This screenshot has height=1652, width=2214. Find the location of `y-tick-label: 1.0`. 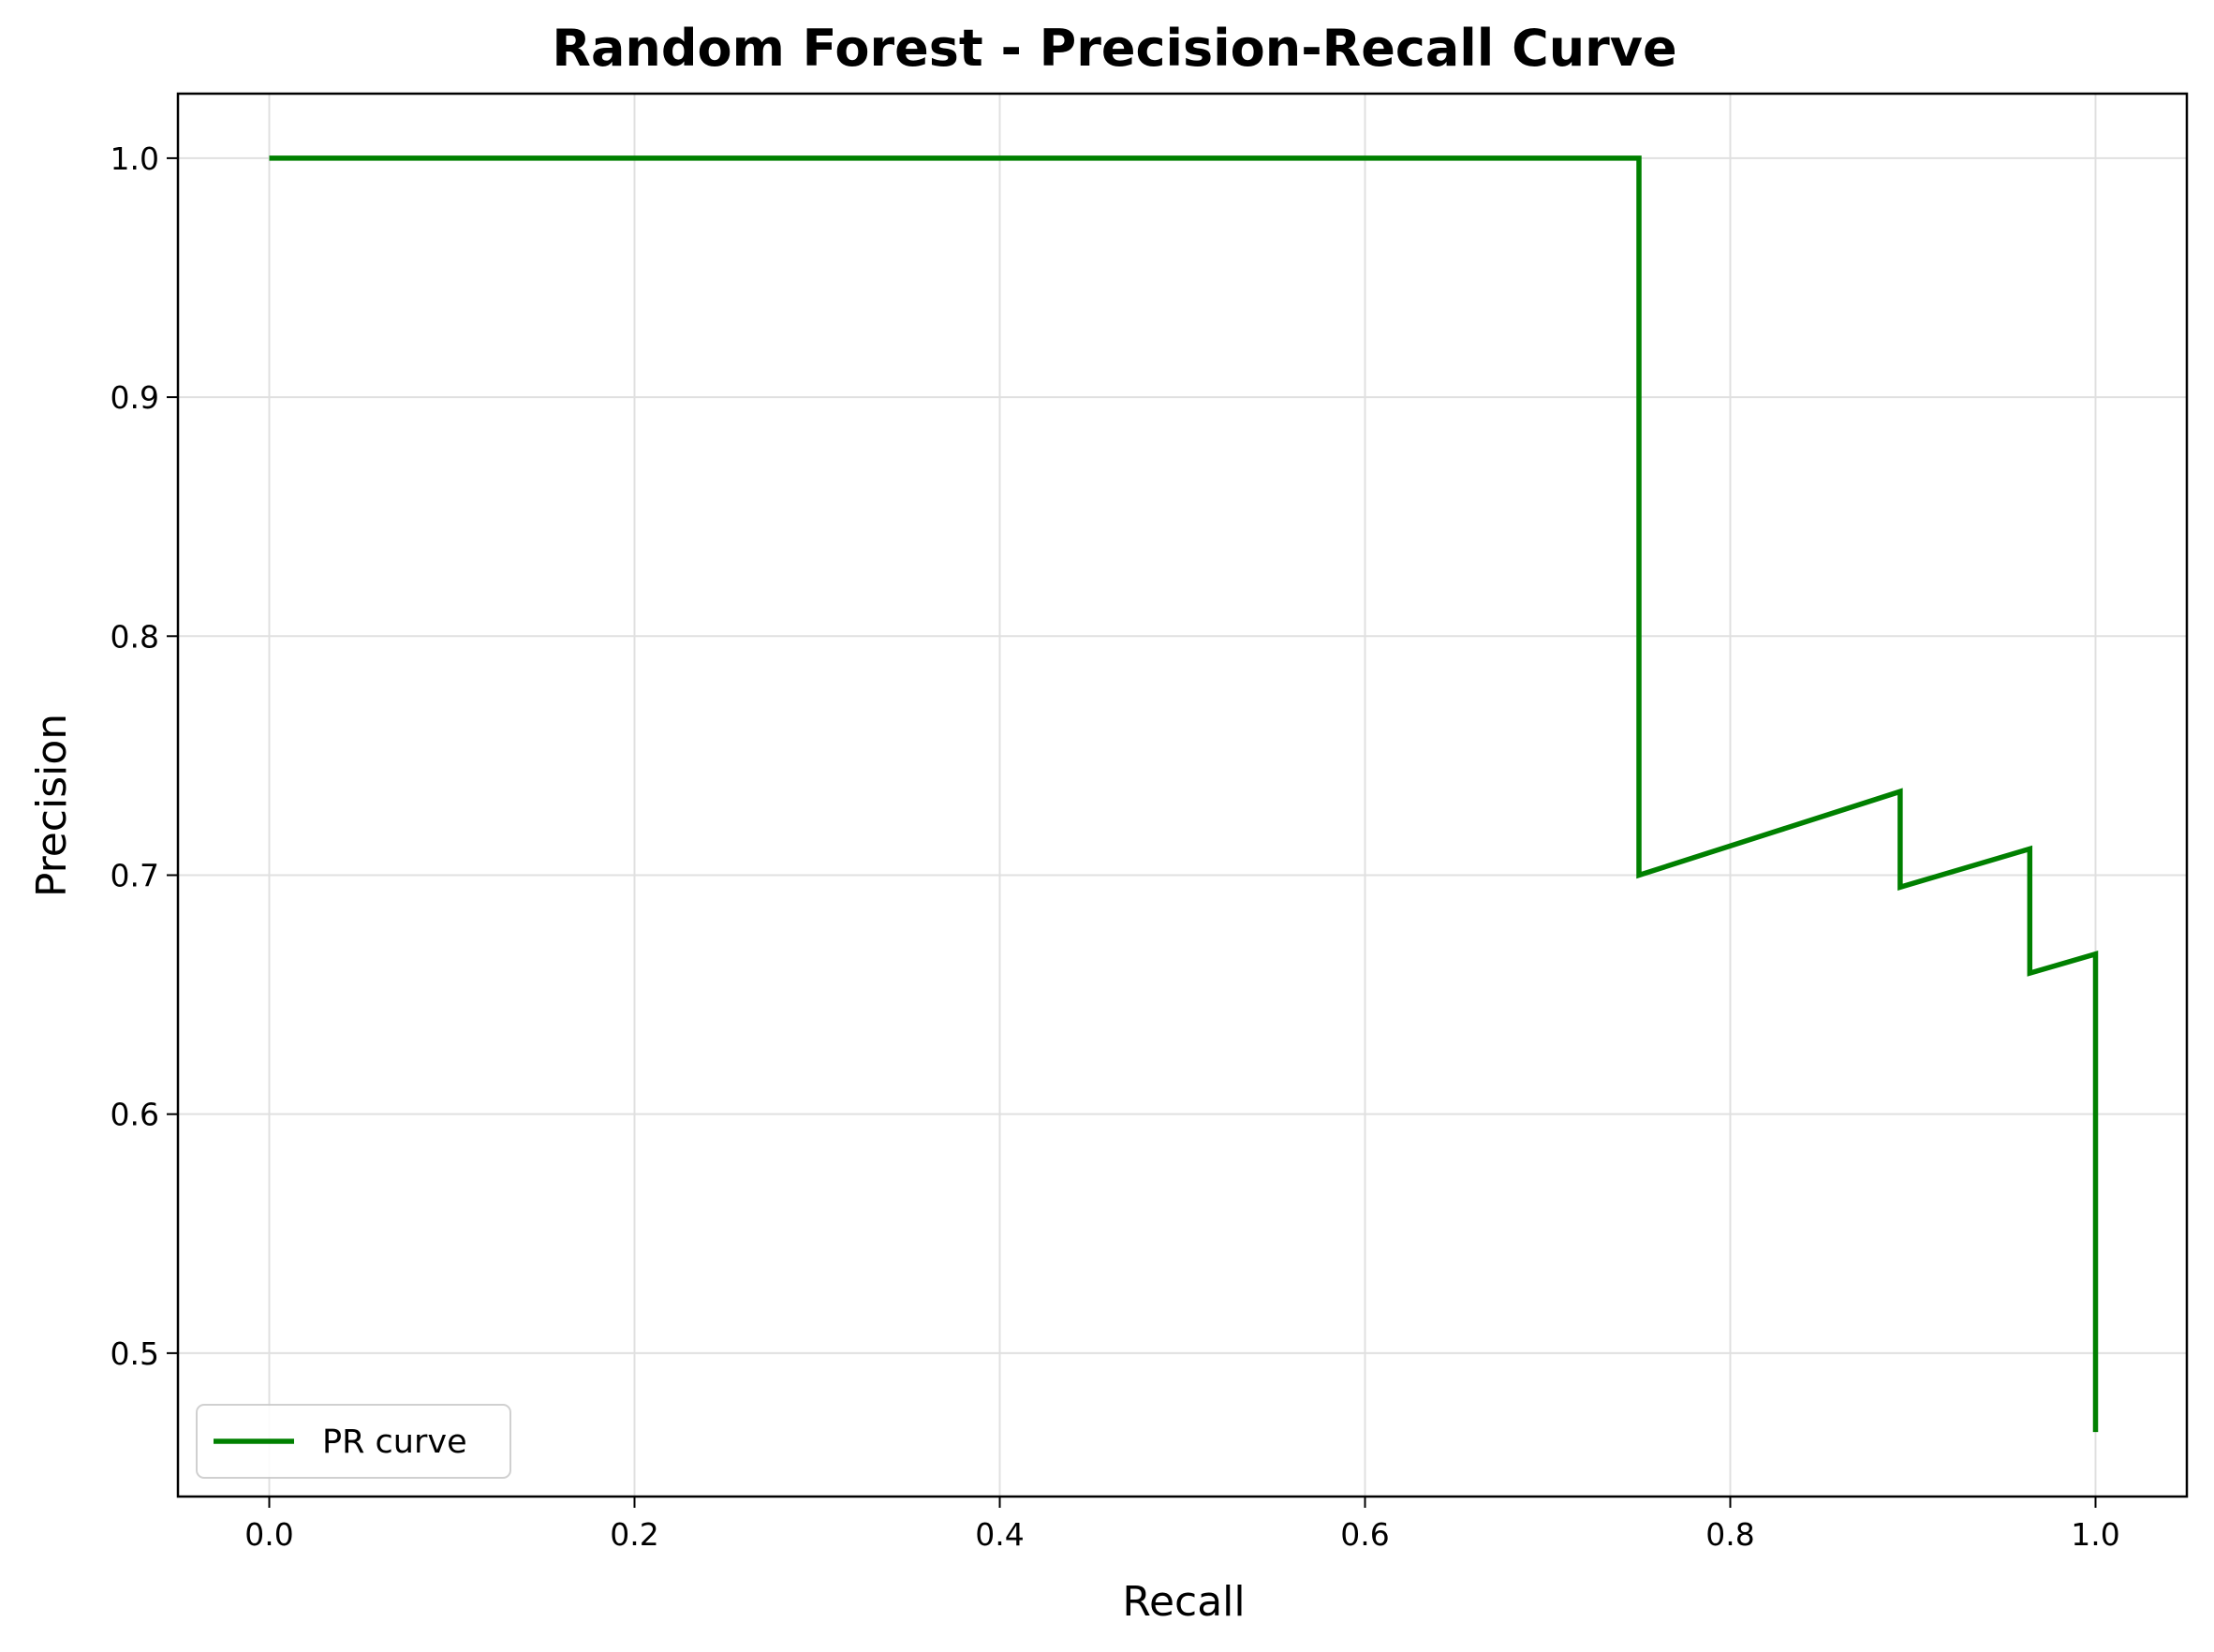

y-tick-label: 1.0 is located at coordinates (135, 158).